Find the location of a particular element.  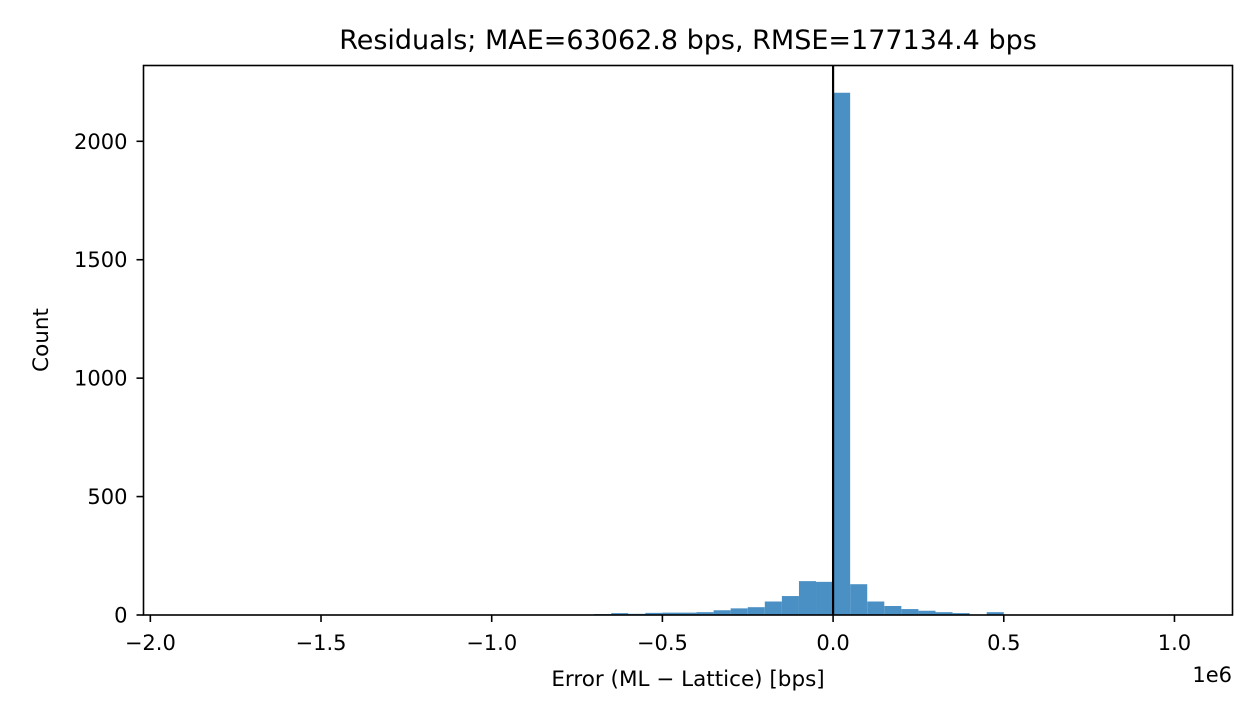

y-tick-label: 500 is located at coordinates (107, 497).